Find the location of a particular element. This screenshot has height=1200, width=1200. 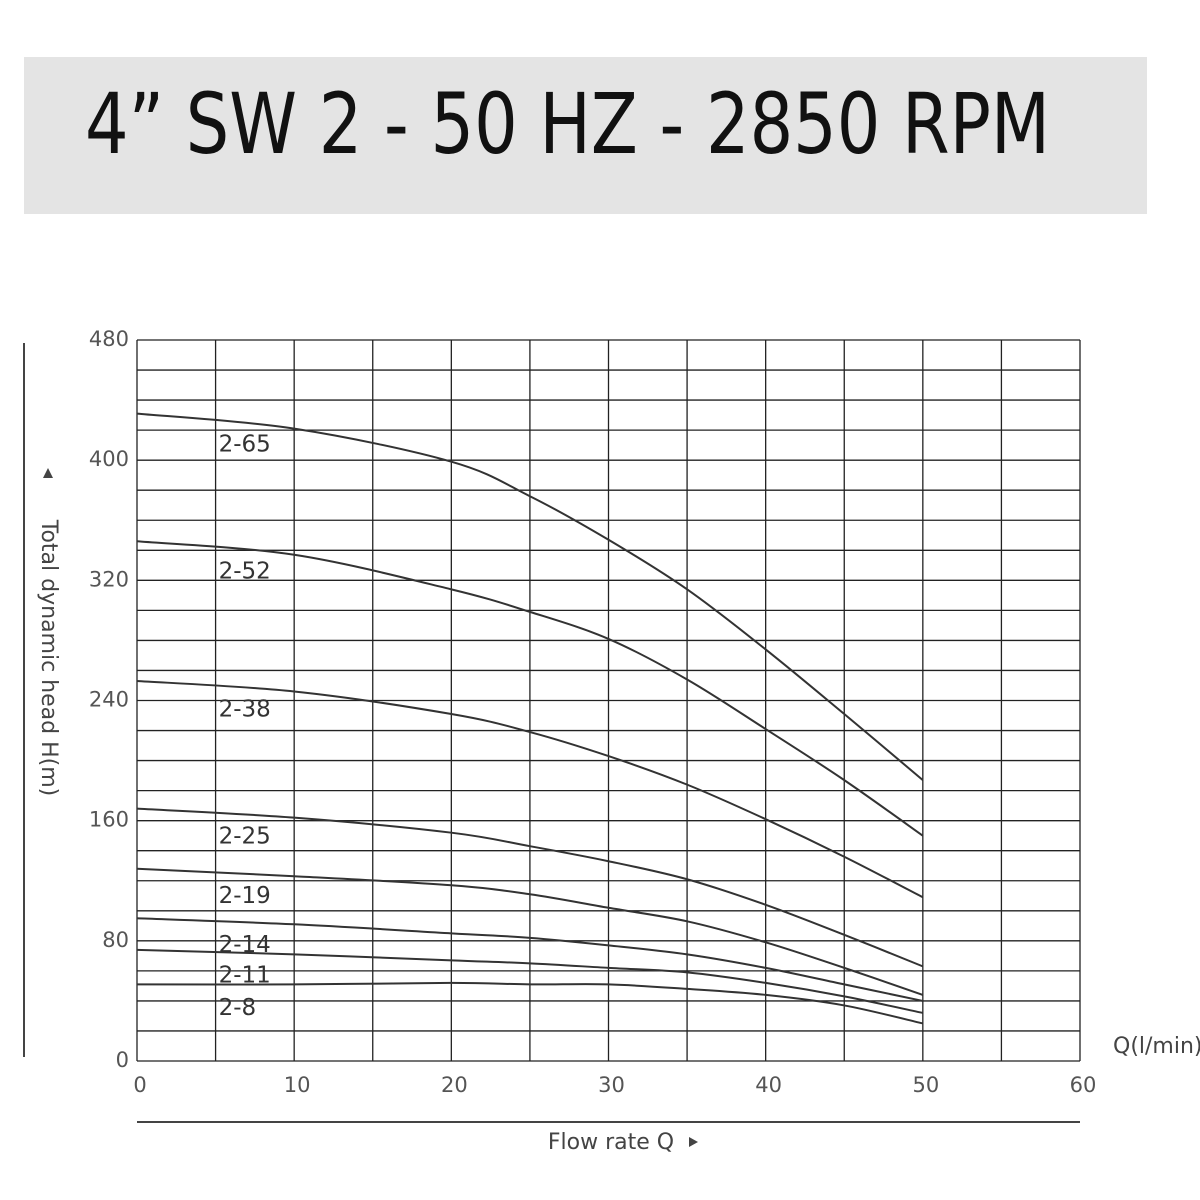

x-tick-label: 40 is located at coordinates (768, 1085).